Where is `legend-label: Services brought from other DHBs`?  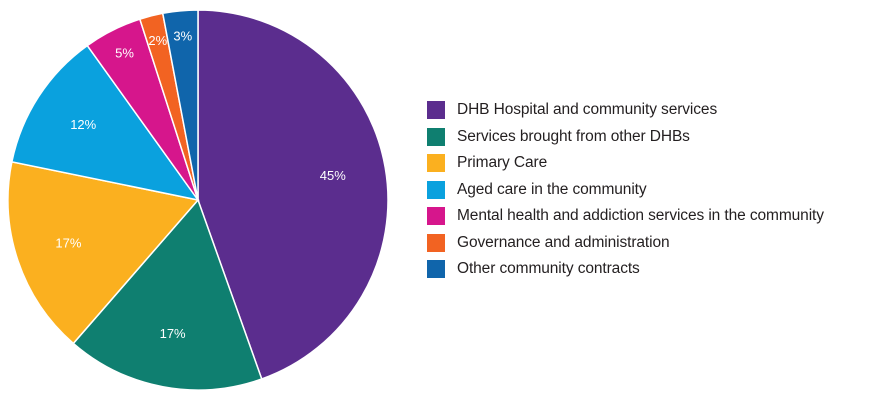 legend-label: Services brought from other DHBs is located at coordinates (573, 136).